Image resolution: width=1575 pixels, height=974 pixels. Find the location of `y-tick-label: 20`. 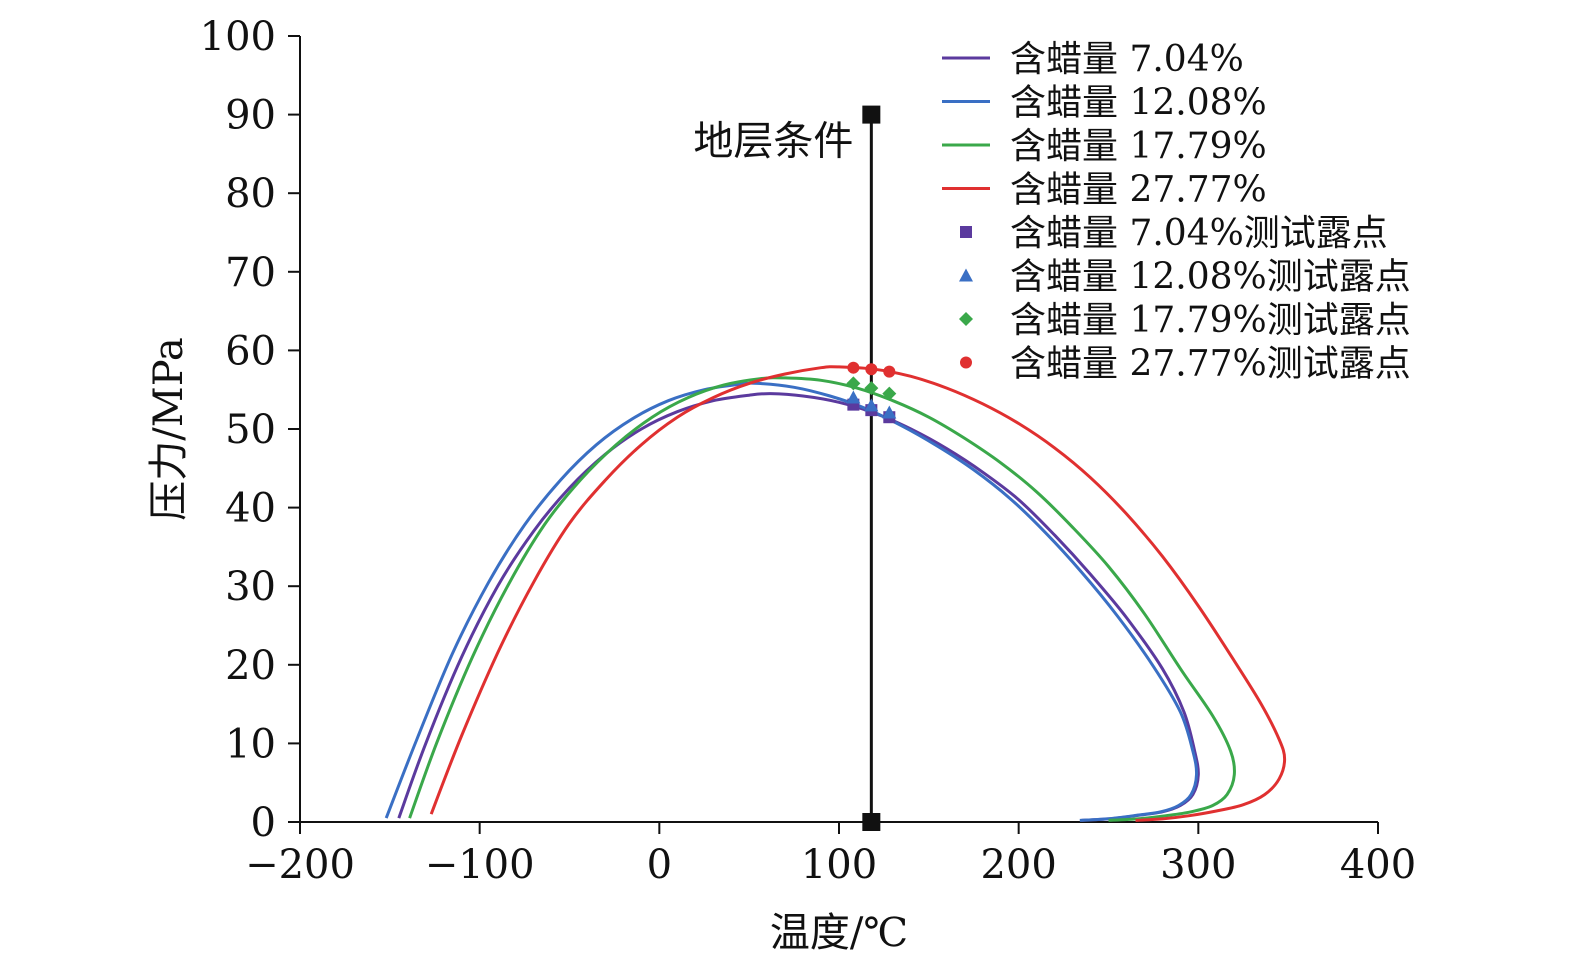

y-tick-label: 20 is located at coordinates (250, 666).